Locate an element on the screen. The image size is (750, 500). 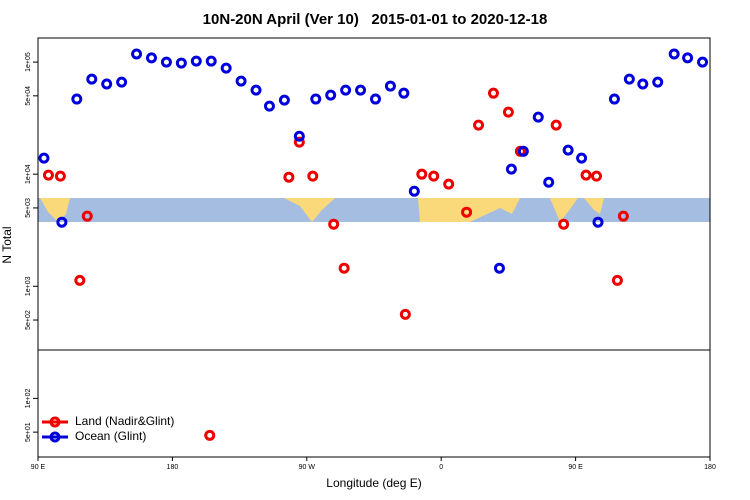
legend-label: Ocean (Glint) is located at coordinates (110, 436).